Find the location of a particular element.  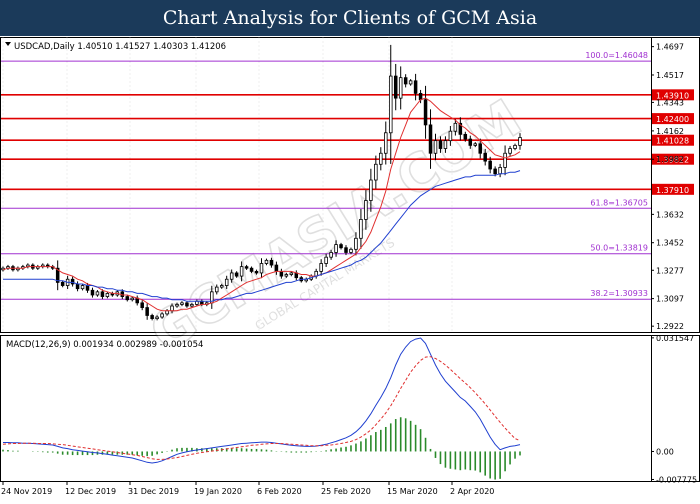

x-tick-label: 24 Nov 2019 is located at coordinates (26, 491).